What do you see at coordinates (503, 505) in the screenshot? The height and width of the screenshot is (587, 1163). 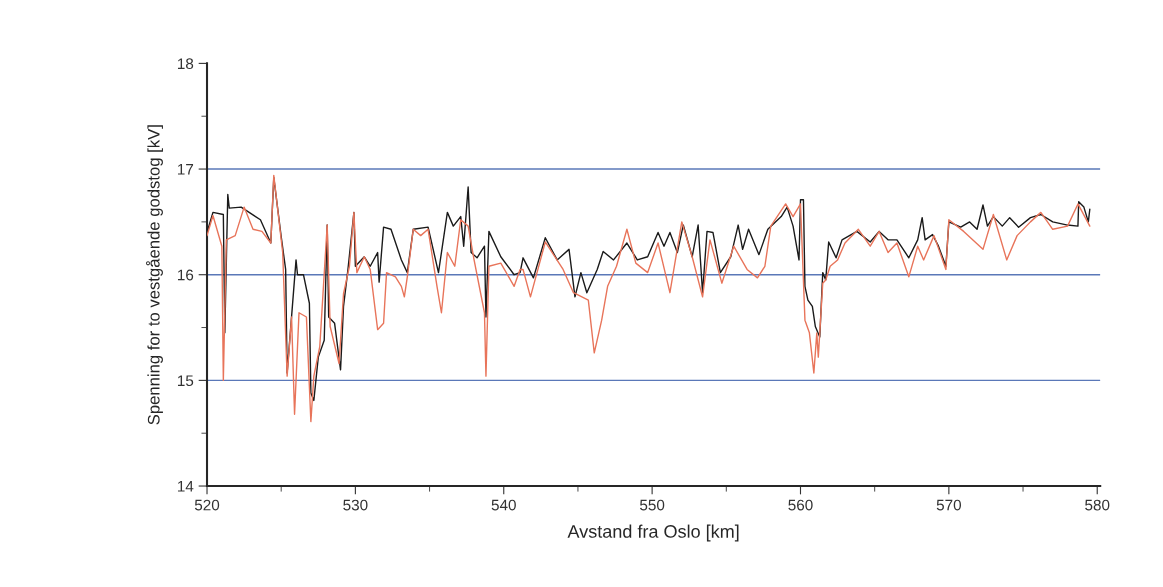 I see `x-tick-label: 540` at bounding box center [503, 505].